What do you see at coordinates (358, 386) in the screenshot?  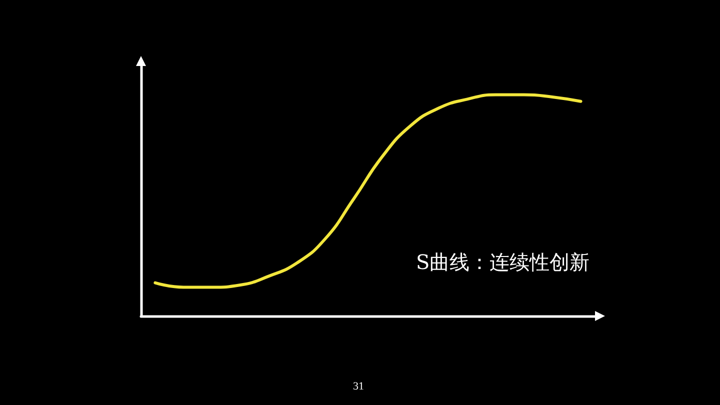 I see `text: 31` at bounding box center [358, 386].